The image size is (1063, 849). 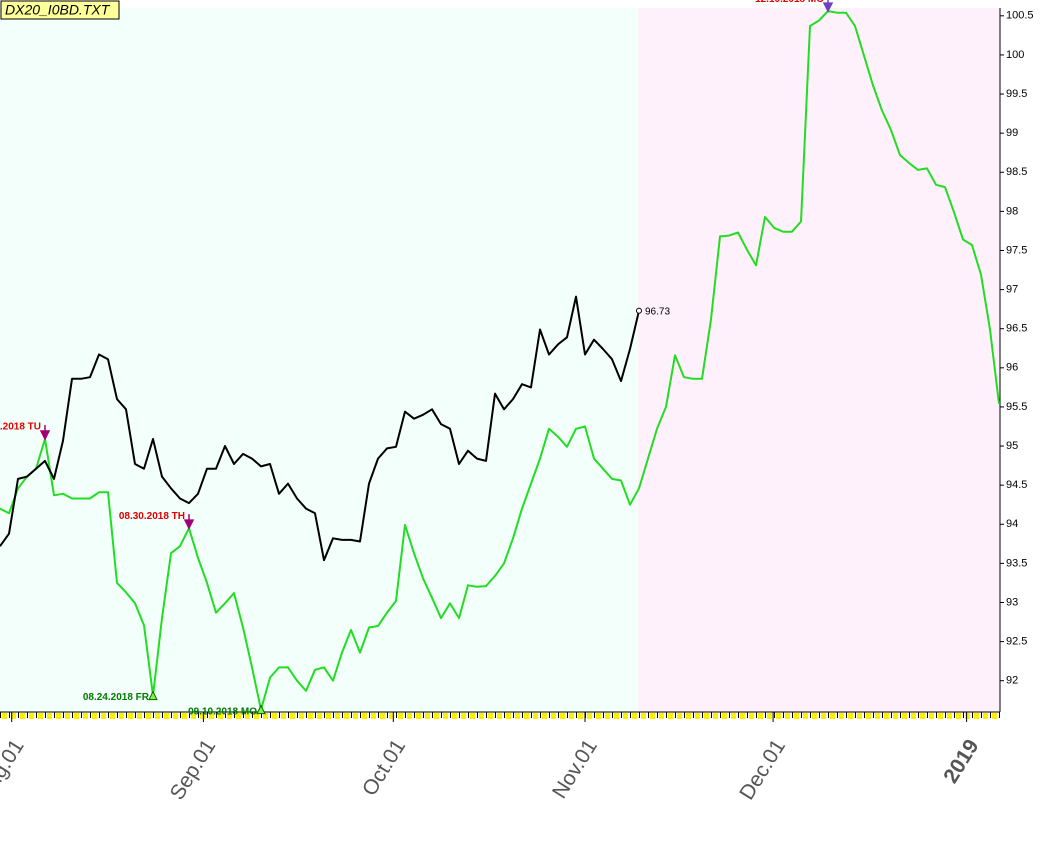 I want to click on annotation: 09.10.2018 MO, so click(x=222, y=711).